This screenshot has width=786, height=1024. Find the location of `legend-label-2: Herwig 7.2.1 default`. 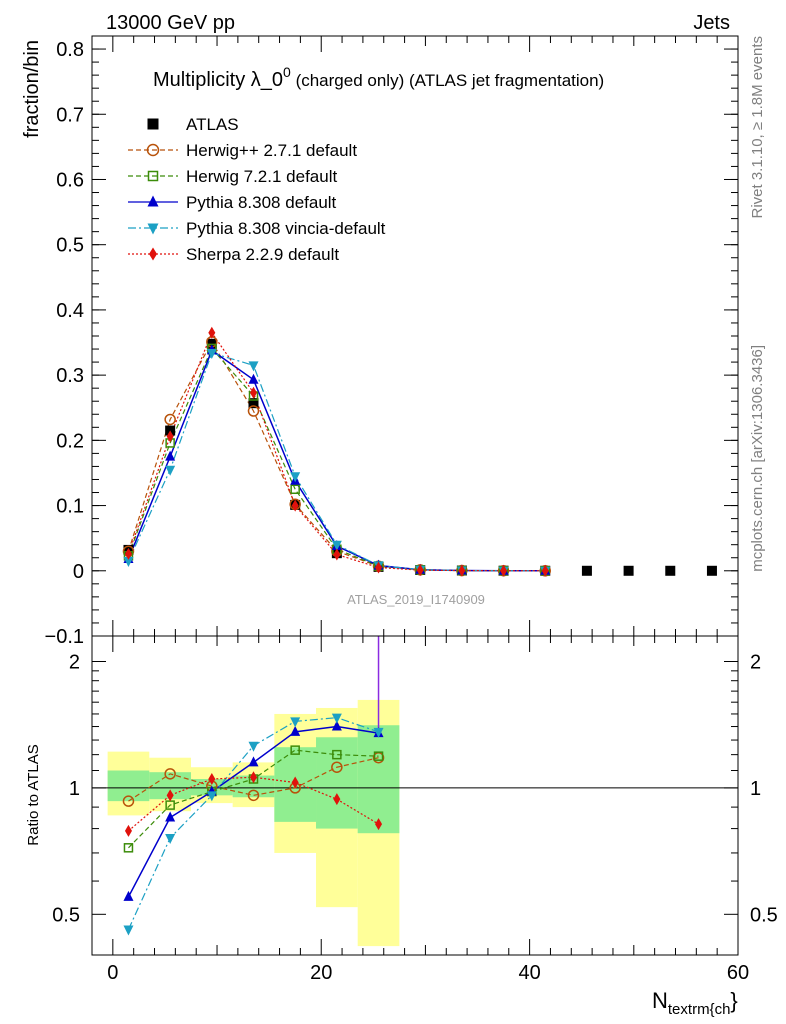

legend-label-2: Herwig 7.2.1 default is located at coordinates (261, 176).